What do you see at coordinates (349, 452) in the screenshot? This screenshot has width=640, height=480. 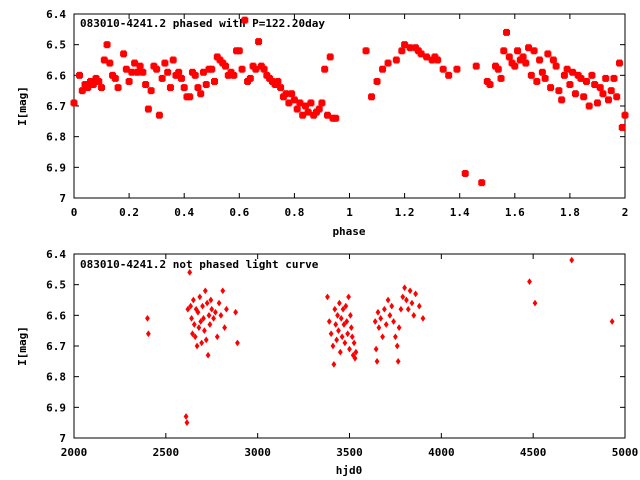 I see `x-tick-label: 3500` at bounding box center [349, 452].